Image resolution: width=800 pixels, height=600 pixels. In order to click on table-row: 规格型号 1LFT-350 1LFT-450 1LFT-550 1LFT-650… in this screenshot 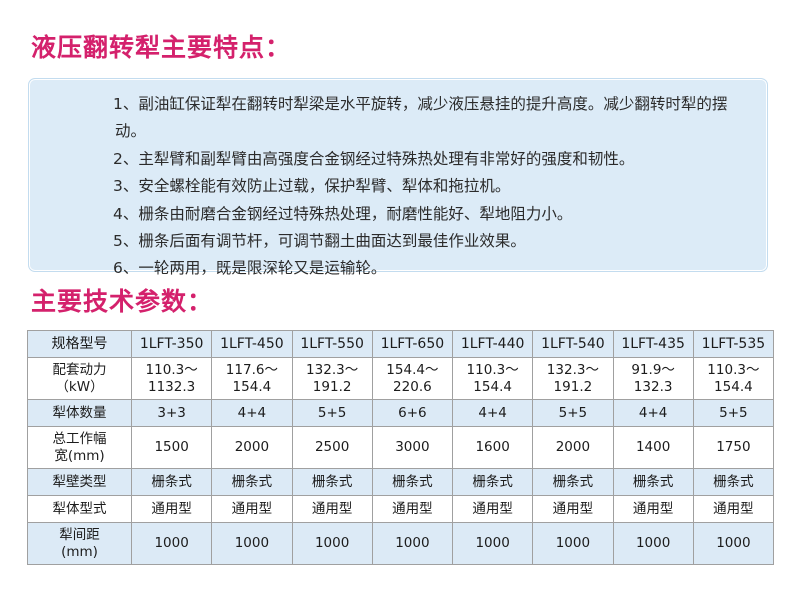, I will do `click(401, 344)`.